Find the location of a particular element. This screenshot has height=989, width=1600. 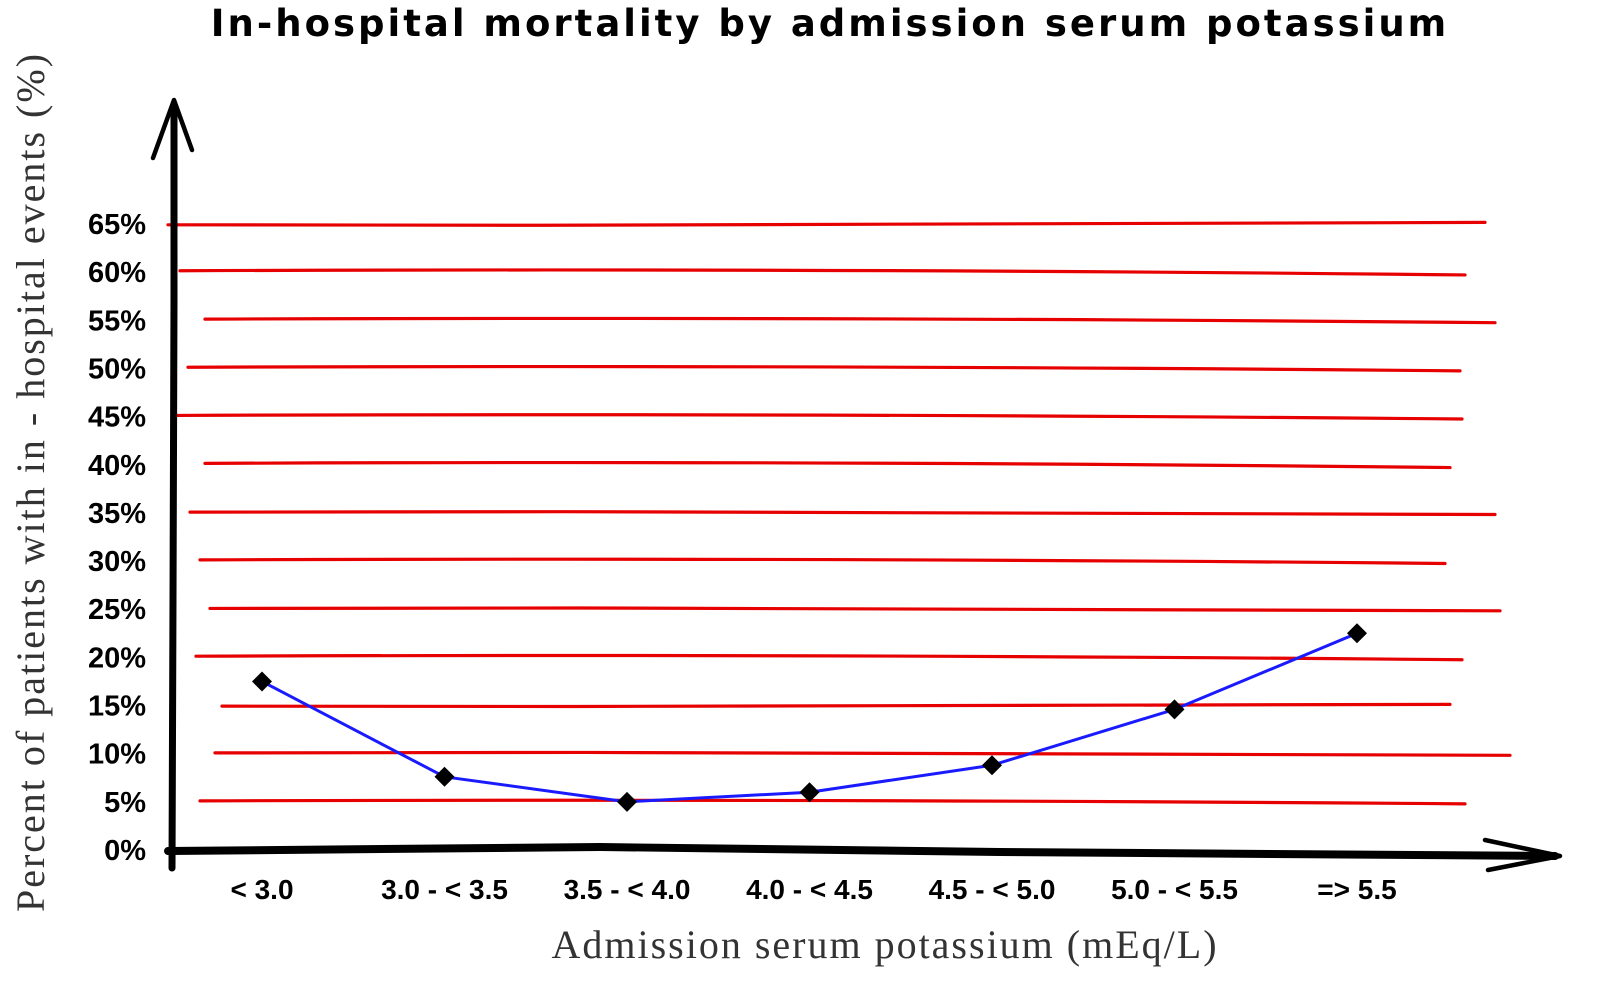

y-tick-label-10: 10% is located at coordinates (117, 755).